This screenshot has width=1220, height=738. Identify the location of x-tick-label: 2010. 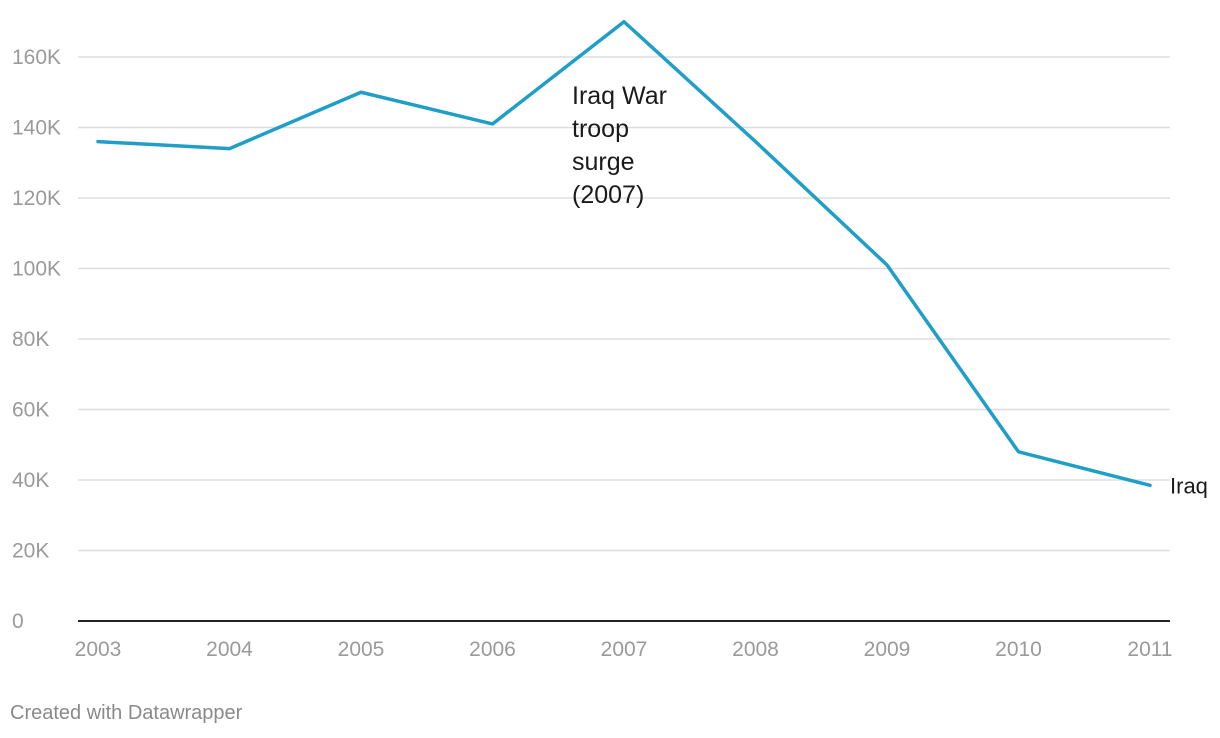
(1018, 649).